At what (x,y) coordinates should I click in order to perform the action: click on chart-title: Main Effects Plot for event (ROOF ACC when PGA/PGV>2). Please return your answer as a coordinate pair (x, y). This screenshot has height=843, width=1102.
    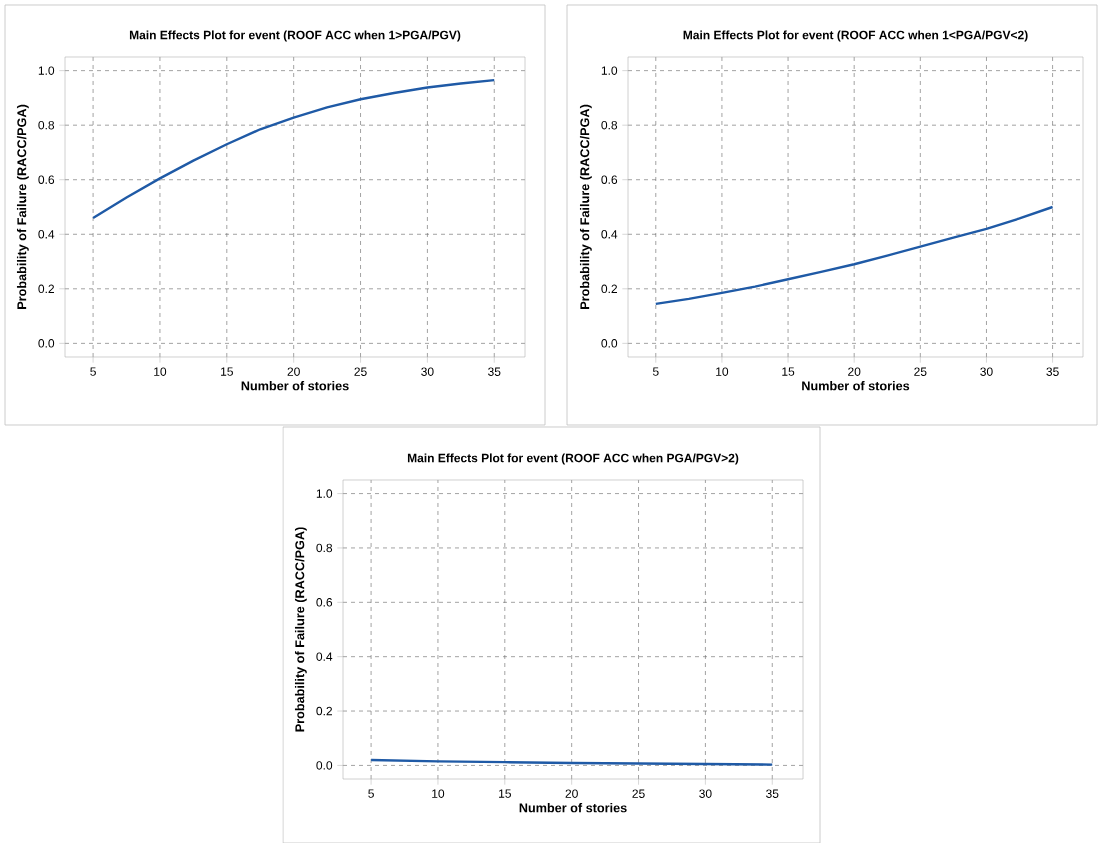
    Looking at the image, I should click on (573, 459).